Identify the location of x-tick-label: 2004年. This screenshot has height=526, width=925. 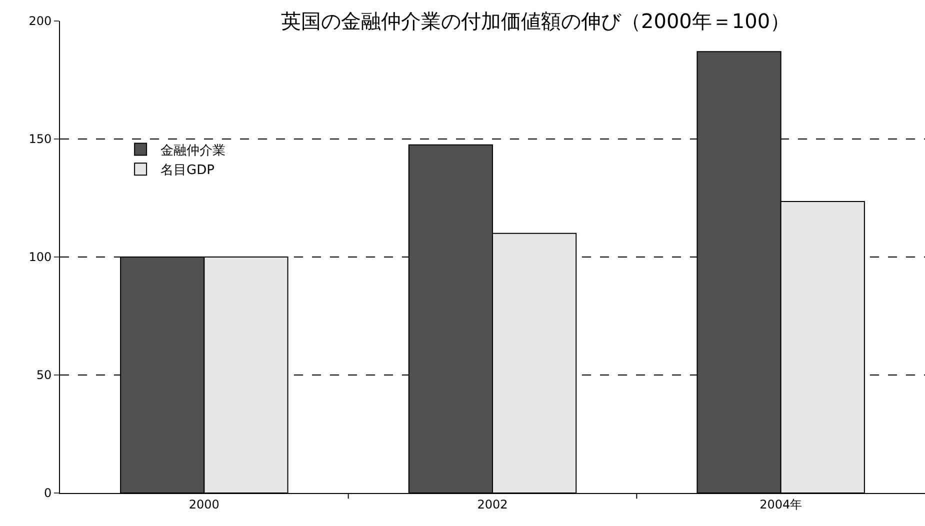
(781, 504).